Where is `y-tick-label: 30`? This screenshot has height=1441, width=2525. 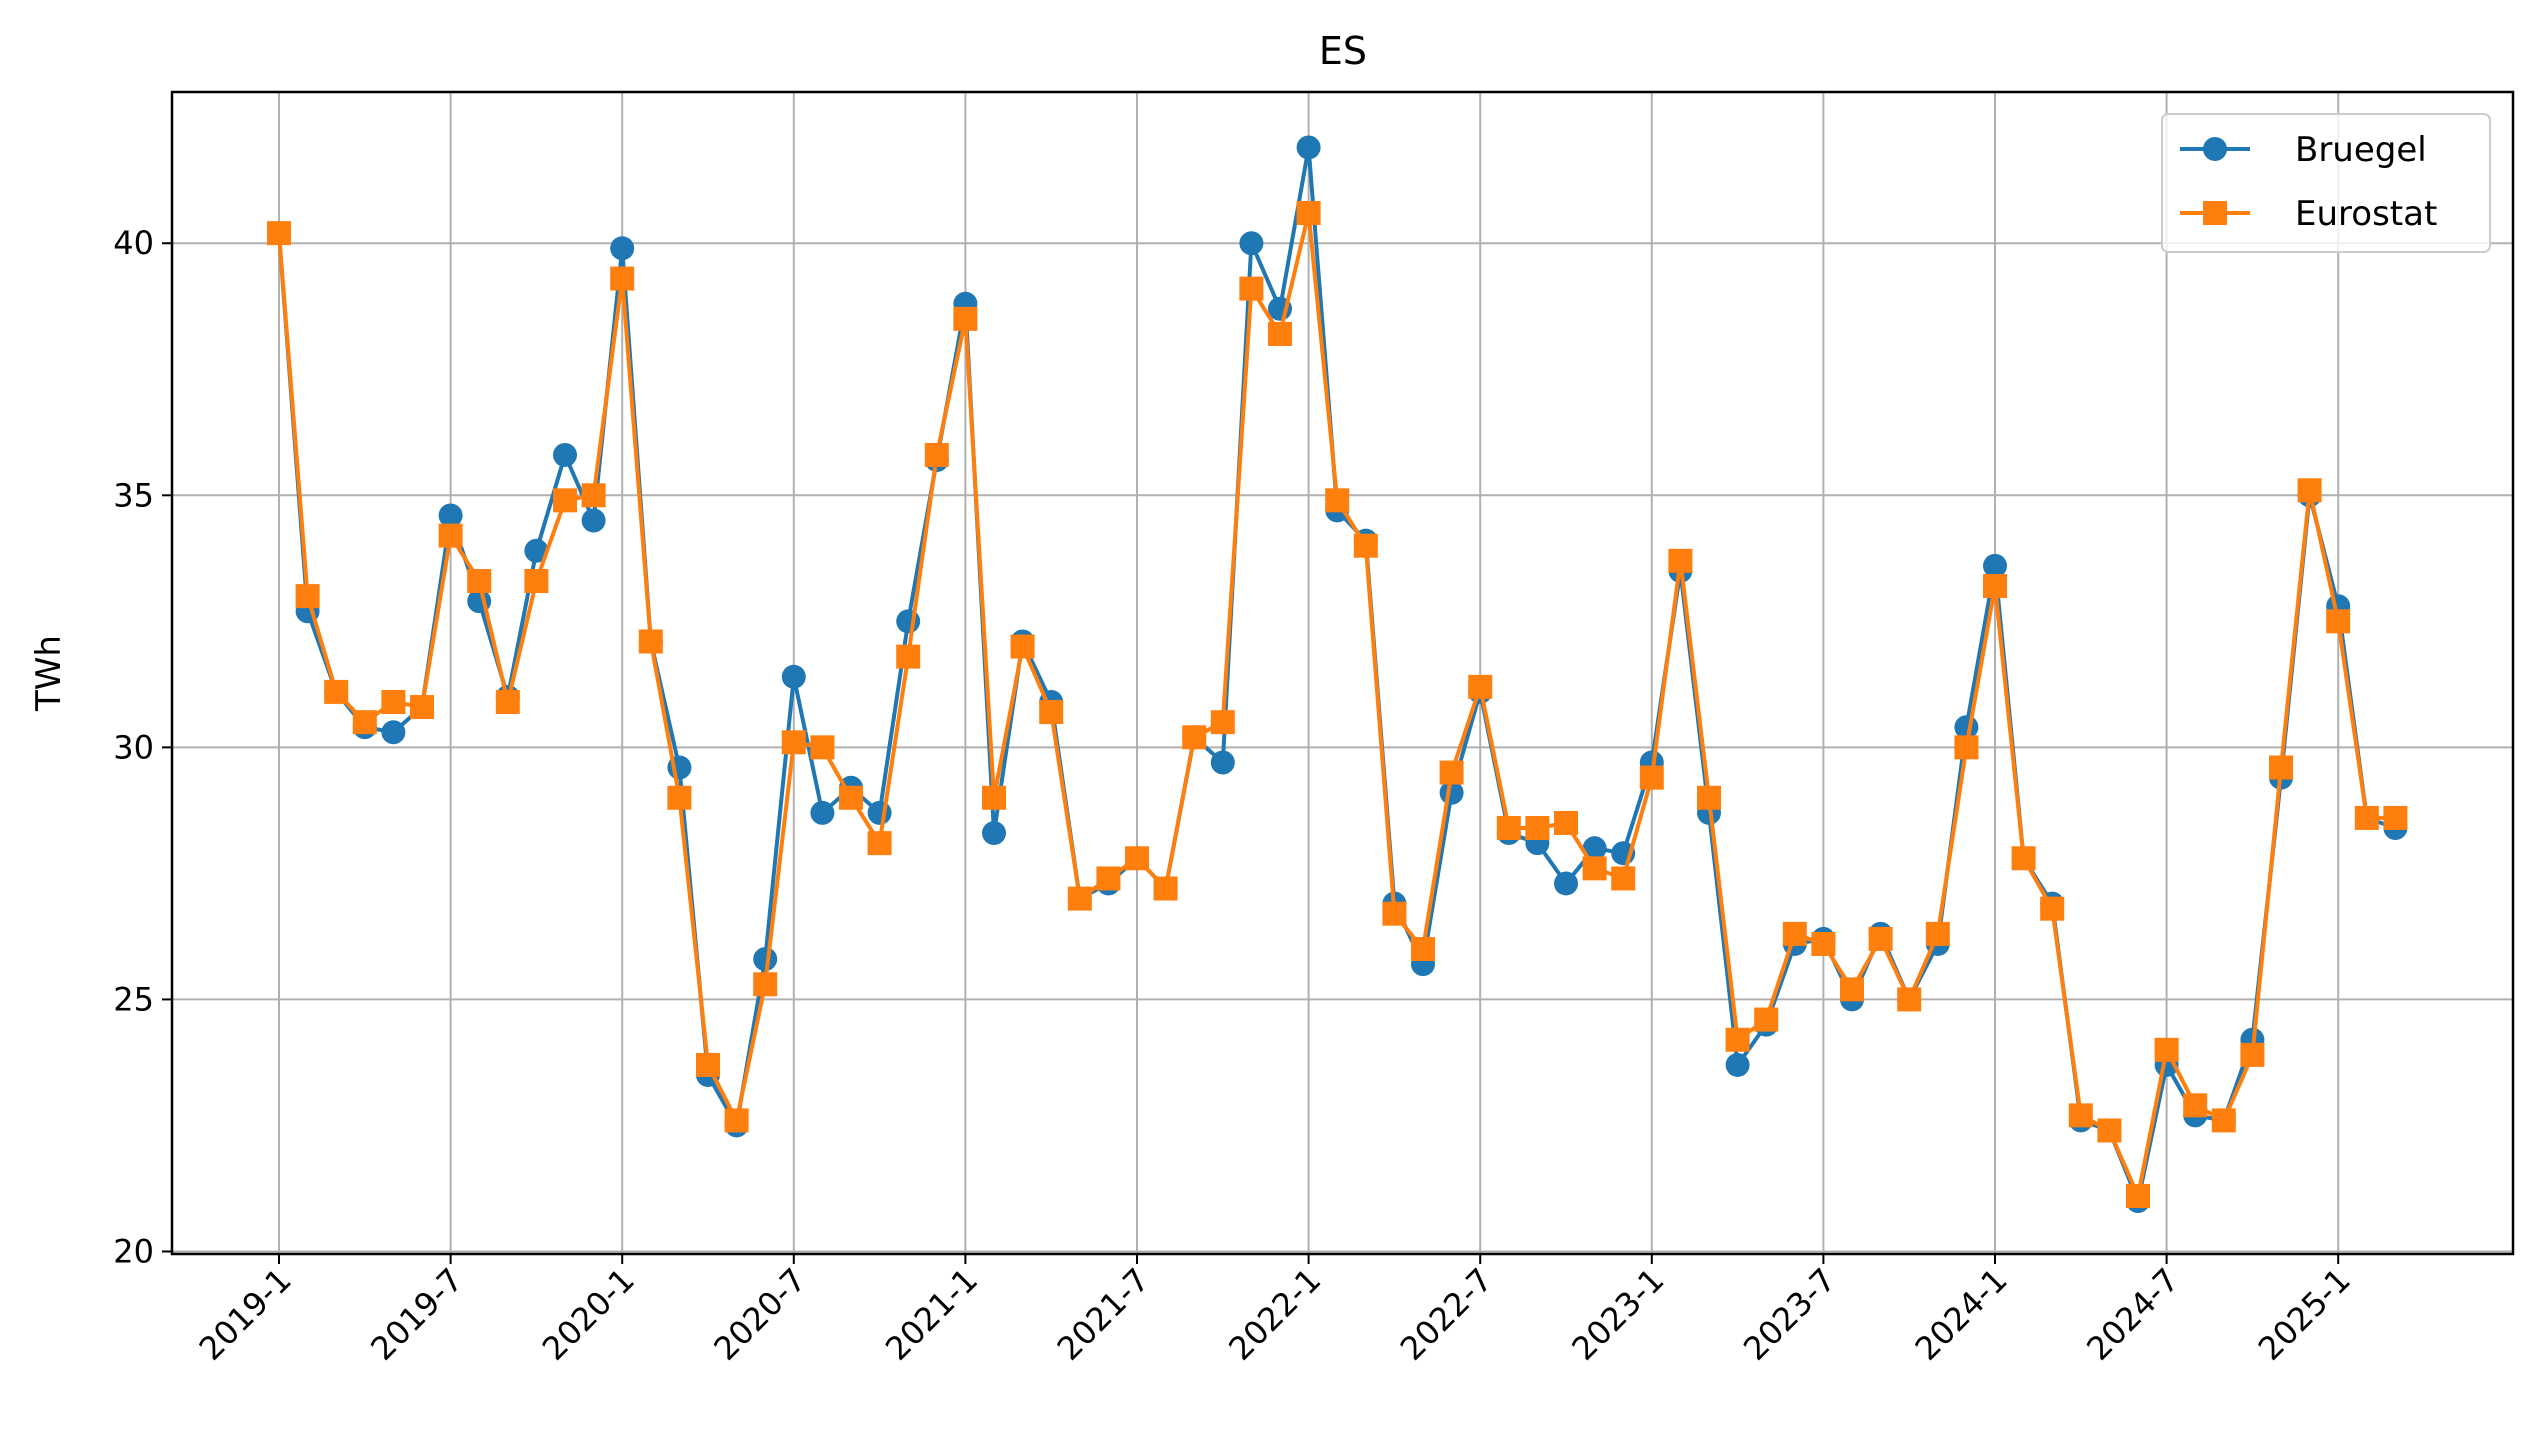 y-tick-label: 30 is located at coordinates (133, 747).